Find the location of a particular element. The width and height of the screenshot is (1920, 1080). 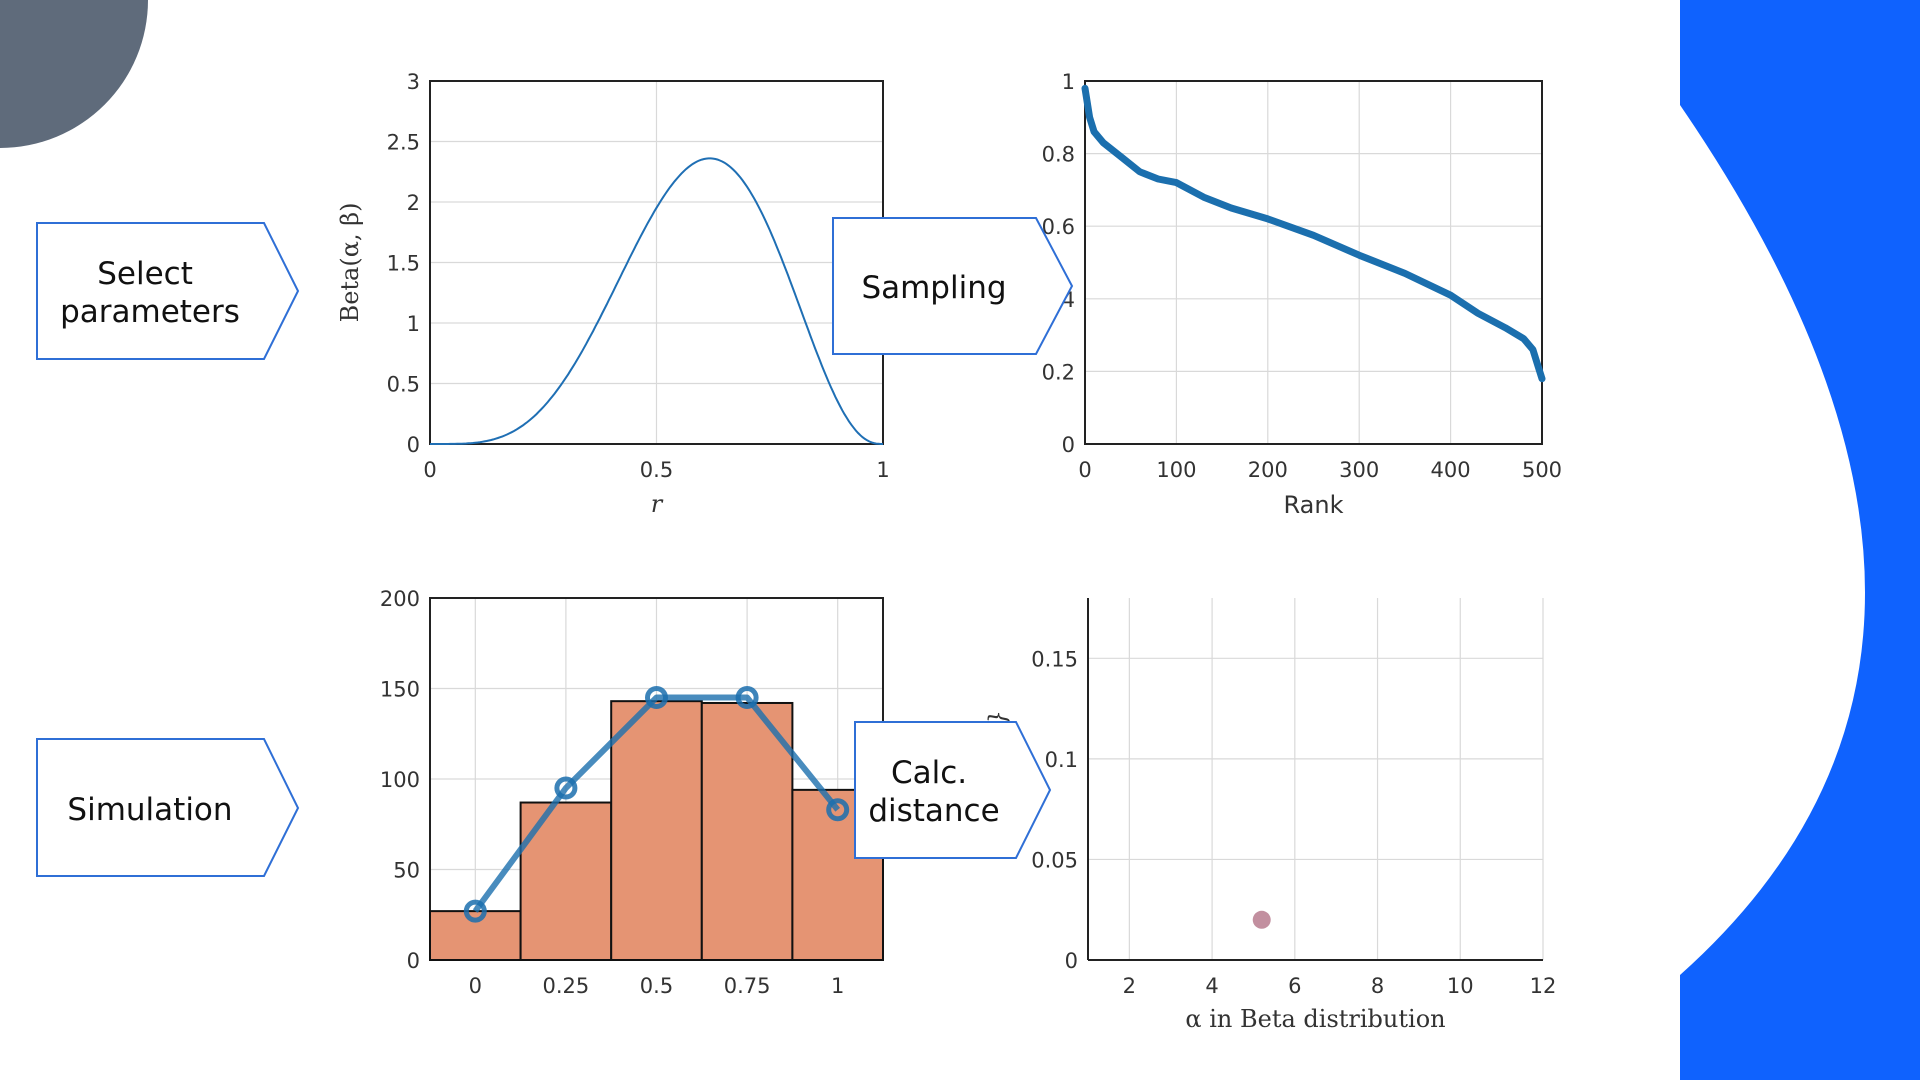

y-tick-label: 2 is located at coordinates (413, 203).